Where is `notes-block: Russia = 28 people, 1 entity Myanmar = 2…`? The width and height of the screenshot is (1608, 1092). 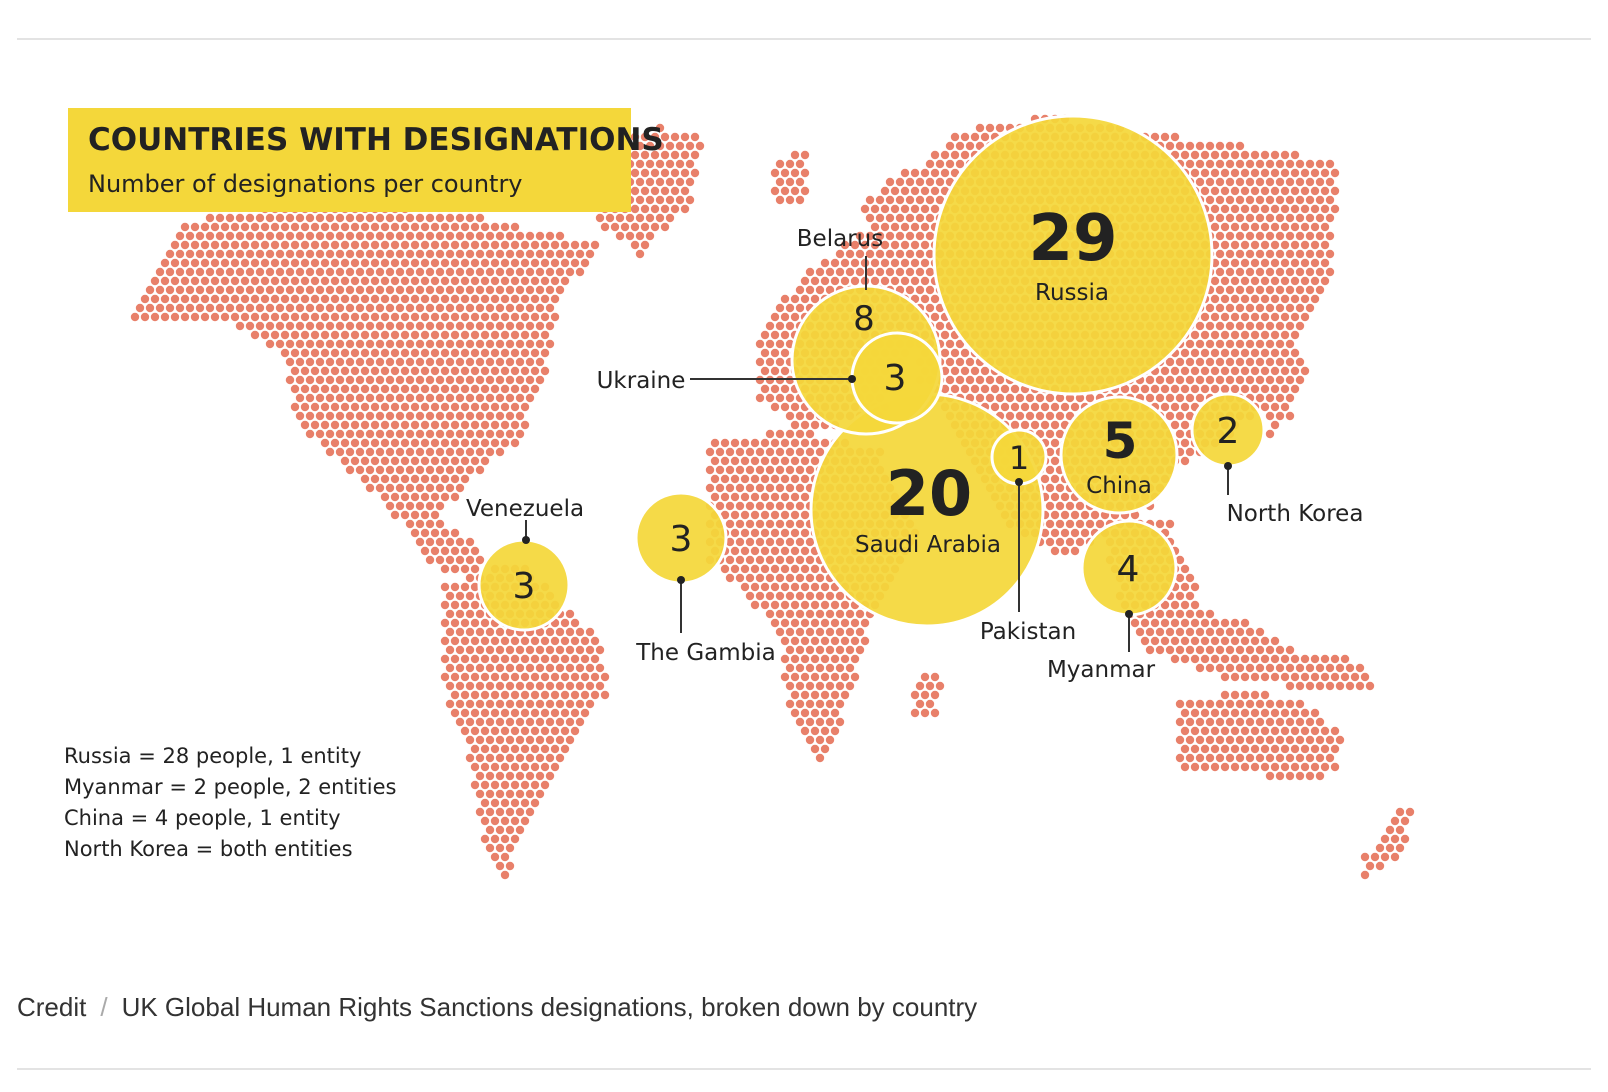
notes-block: Russia = 28 people, 1 entity Myanmar = 2… is located at coordinates (230, 802).